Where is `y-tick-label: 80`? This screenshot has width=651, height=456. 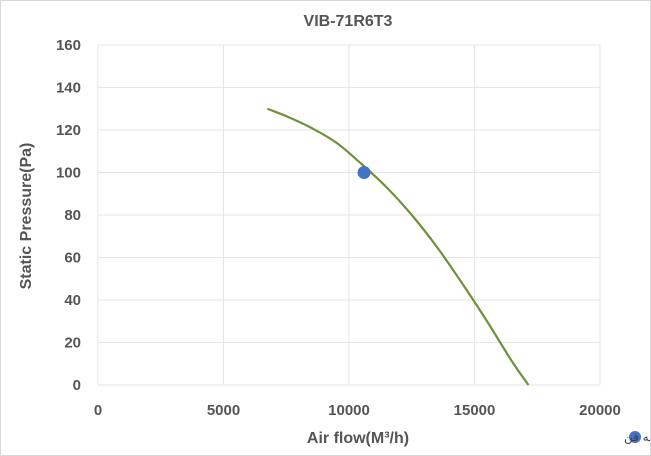
y-tick-label: 80 is located at coordinates (72, 215).